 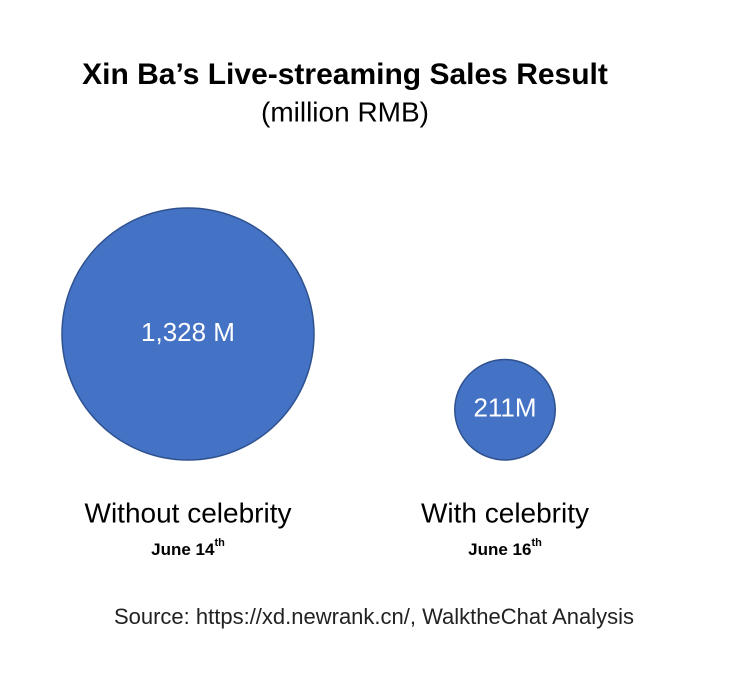 What do you see at coordinates (345, 74) in the screenshot?
I see `chart-title: Xin Ba’s Live-streaming Sales Result` at bounding box center [345, 74].